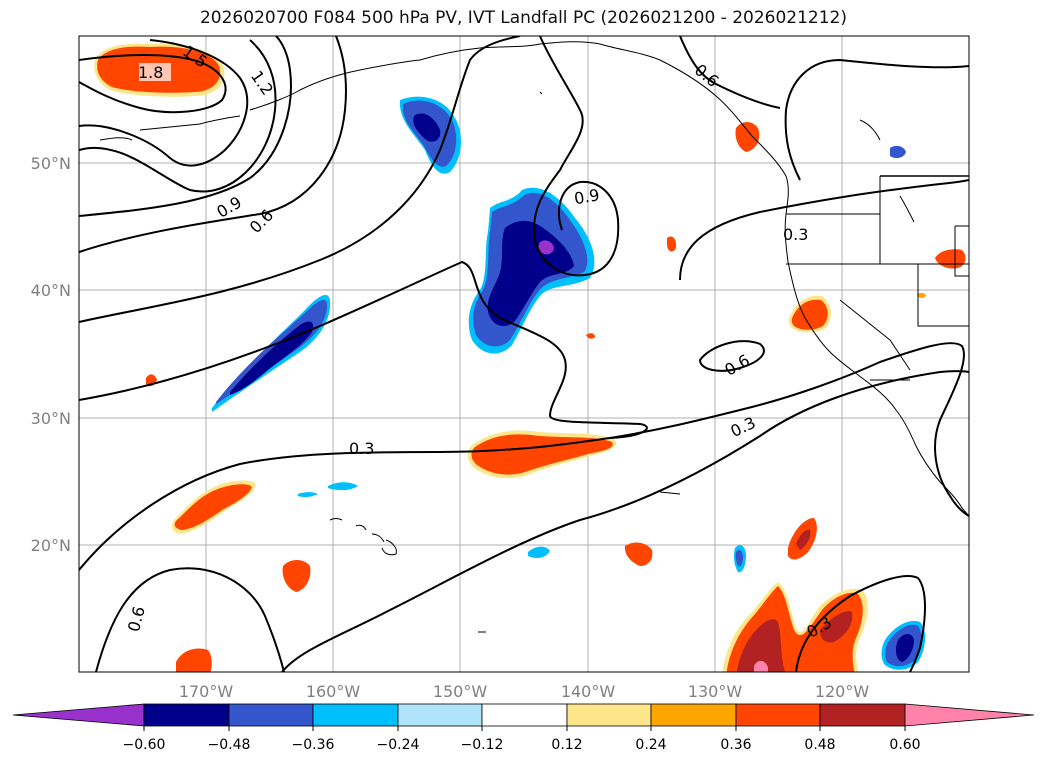  Describe the element at coordinates (842, 691) in the screenshot. I see `lon-label: 120°W` at that location.